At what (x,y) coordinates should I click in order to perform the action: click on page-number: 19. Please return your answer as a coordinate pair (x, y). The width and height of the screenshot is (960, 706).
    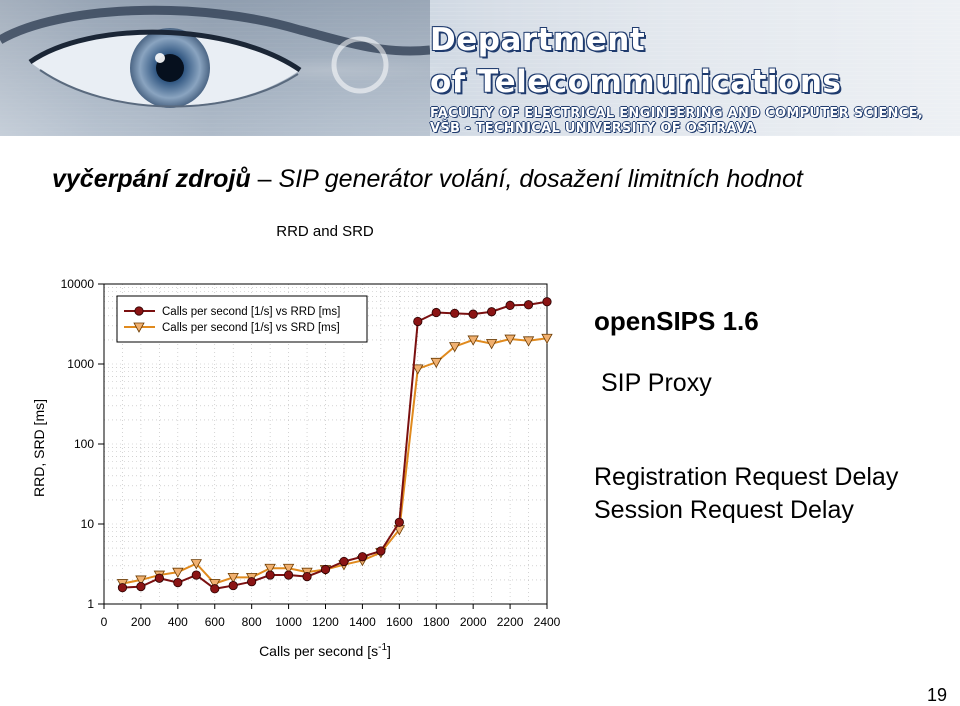
    Looking at the image, I should click on (937, 695).